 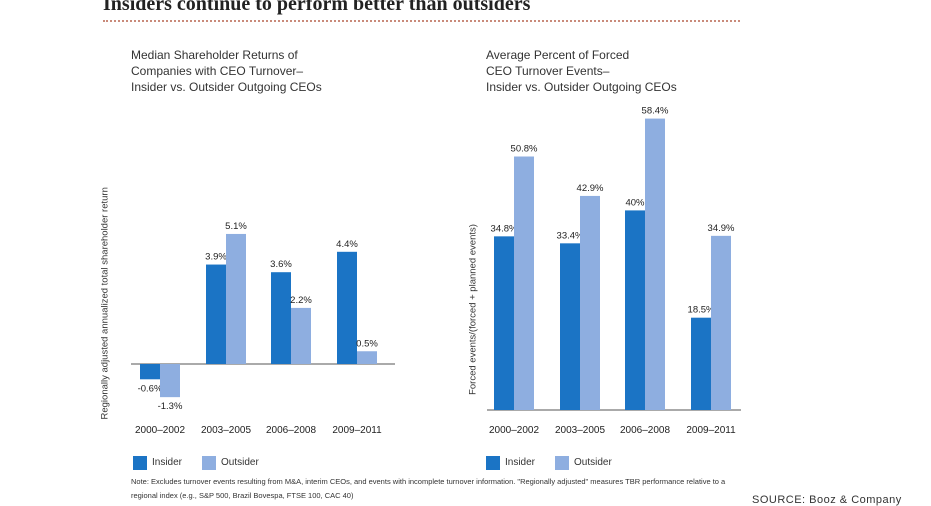 What do you see at coordinates (347, 244) in the screenshot?
I see `data-label-insider-4: 4.4%` at bounding box center [347, 244].